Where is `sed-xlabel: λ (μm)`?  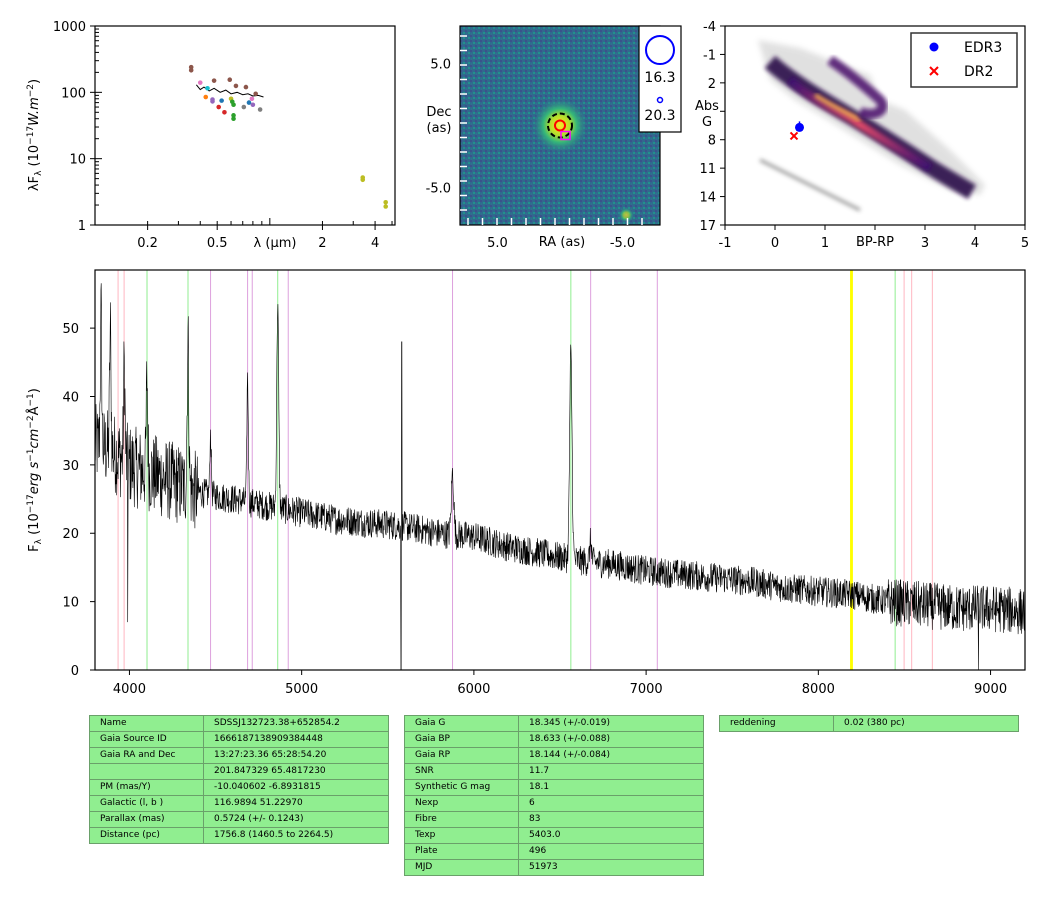 sed-xlabel: λ (μm) is located at coordinates (275, 243).